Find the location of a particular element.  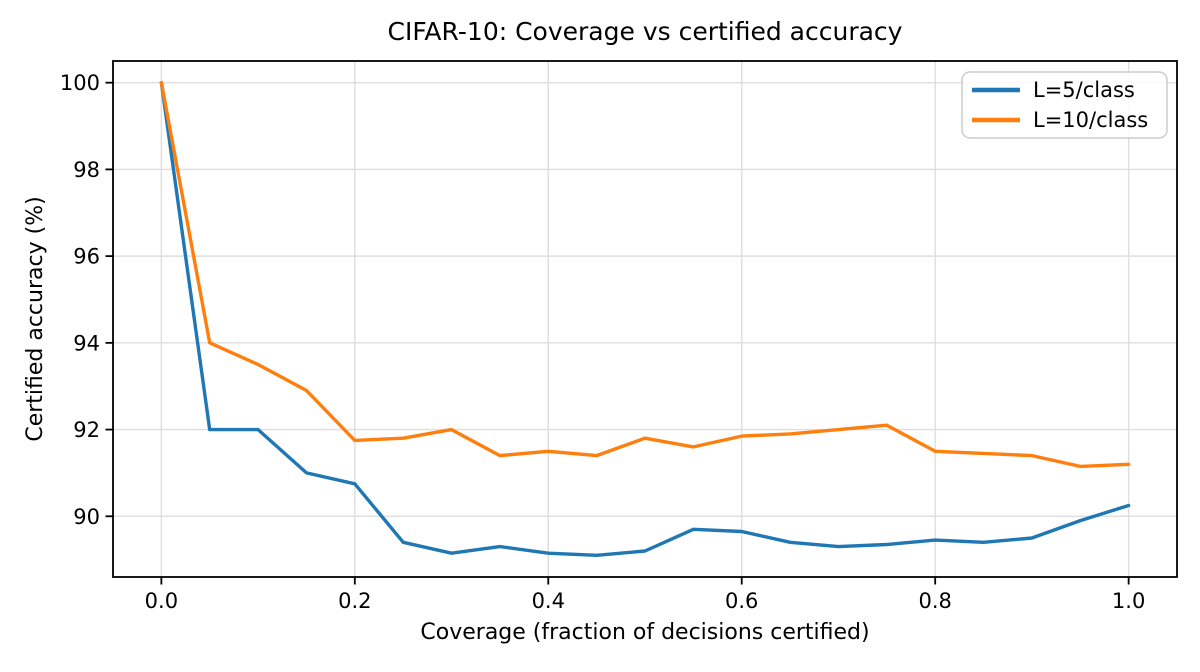

legend-label-l10: L=10/class is located at coordinates (1090, 120).